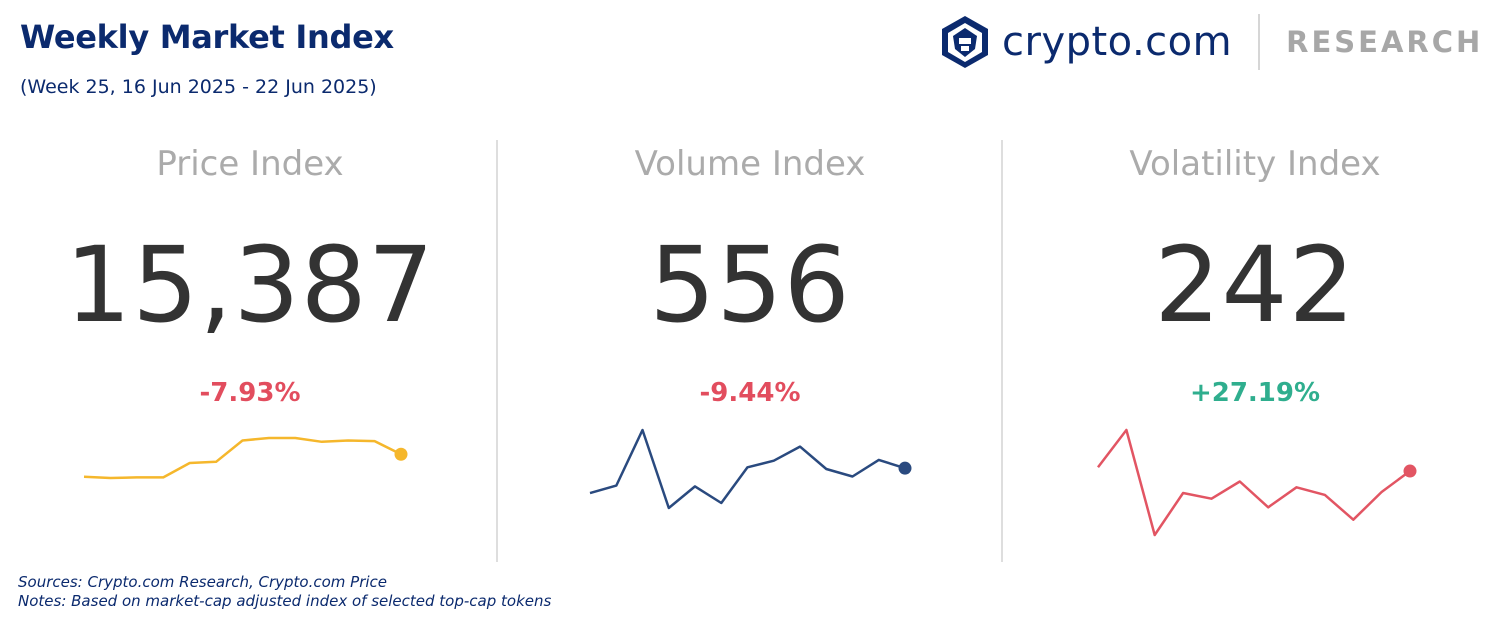 The width and height of the screenshot is (1500, 625). Describe the element at coordinates (1117, 42) in the screenshot. I see `logo-wordmark: crypto.com` at that location.